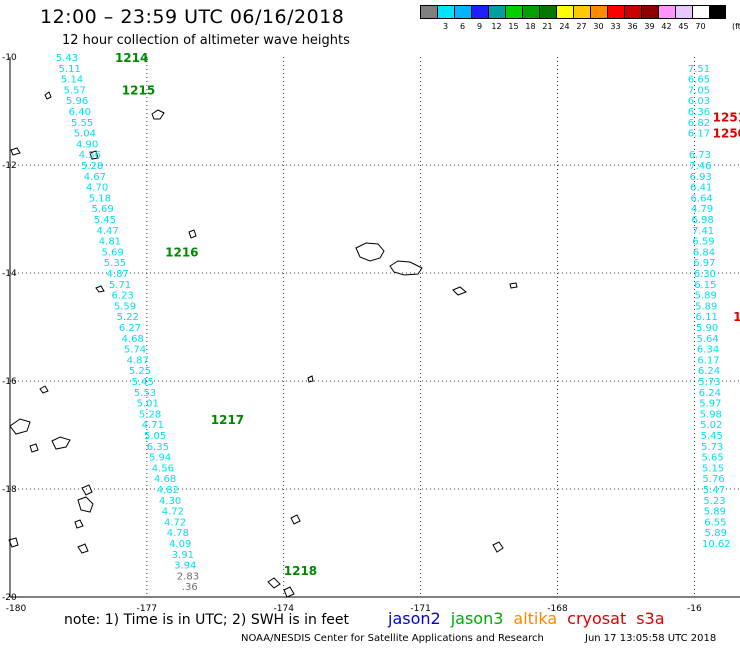 The width and height of the screenshot is (740, 650). I want to click on swh-value: 6.82, so click(699, 123).